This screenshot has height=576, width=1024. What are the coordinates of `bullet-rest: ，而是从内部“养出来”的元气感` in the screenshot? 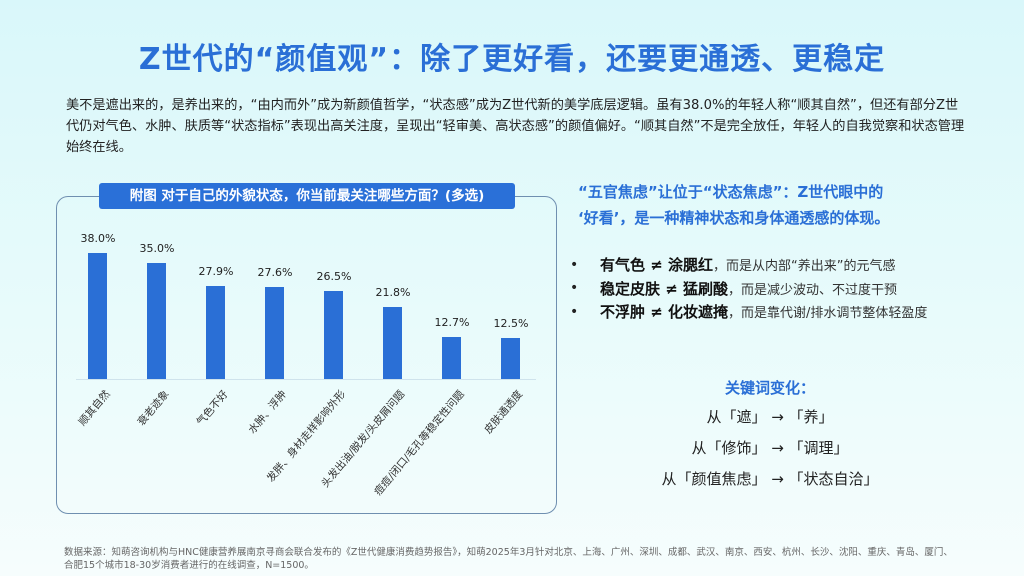 It's located at (804, 267).